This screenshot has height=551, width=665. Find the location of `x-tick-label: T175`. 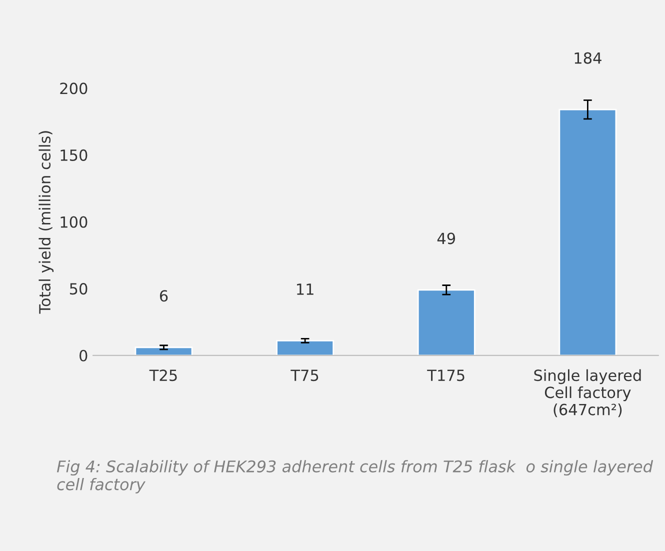

x-tick-label: T175 is located at coordinates (445, 376).